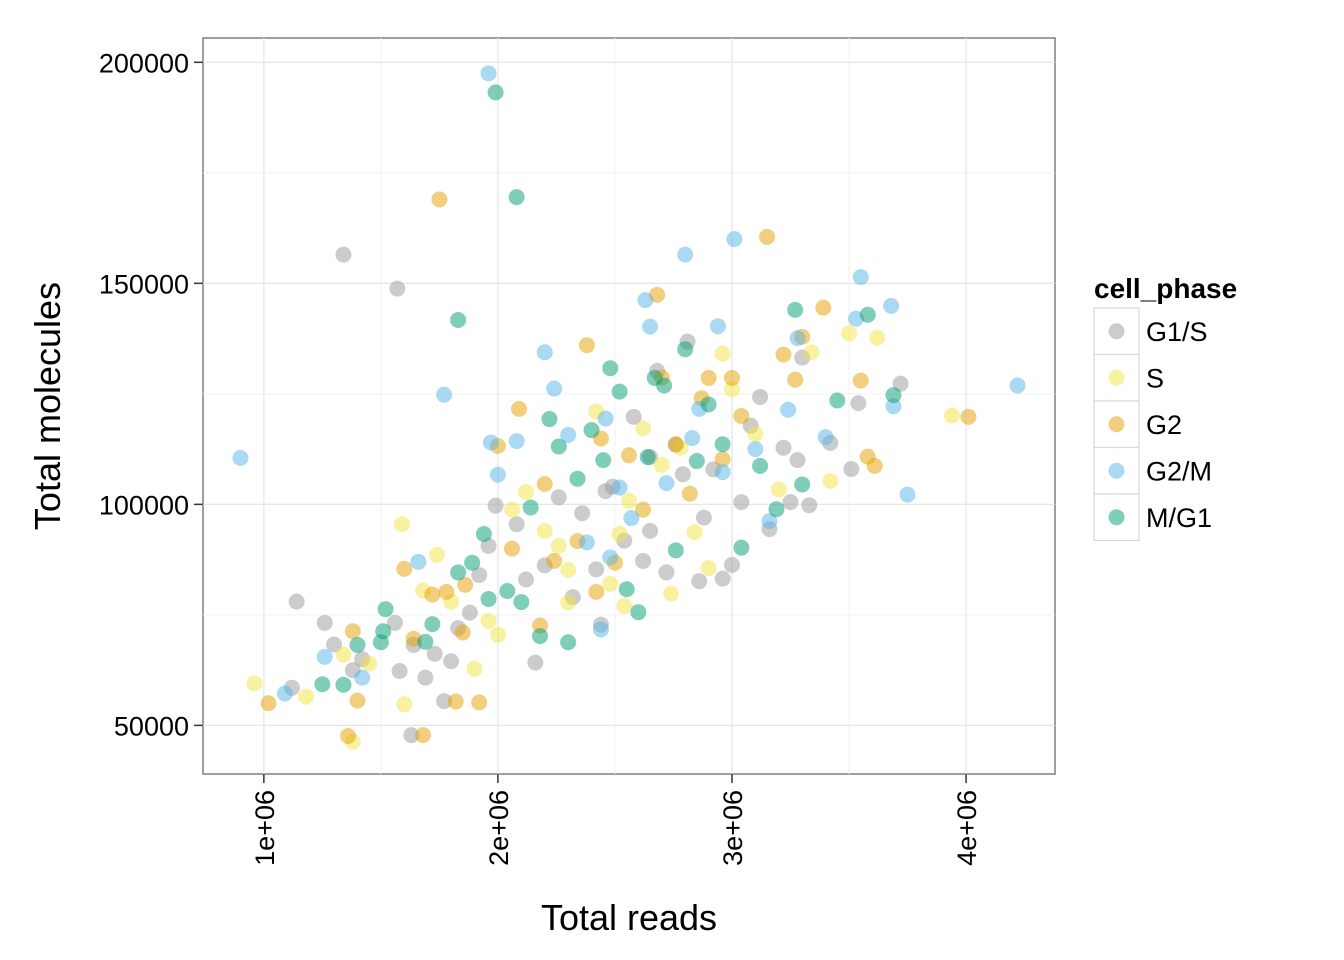  Describe the element at coordinates (144, 63) in the screenshot. I see `y-tick-label: 200000` at that location.